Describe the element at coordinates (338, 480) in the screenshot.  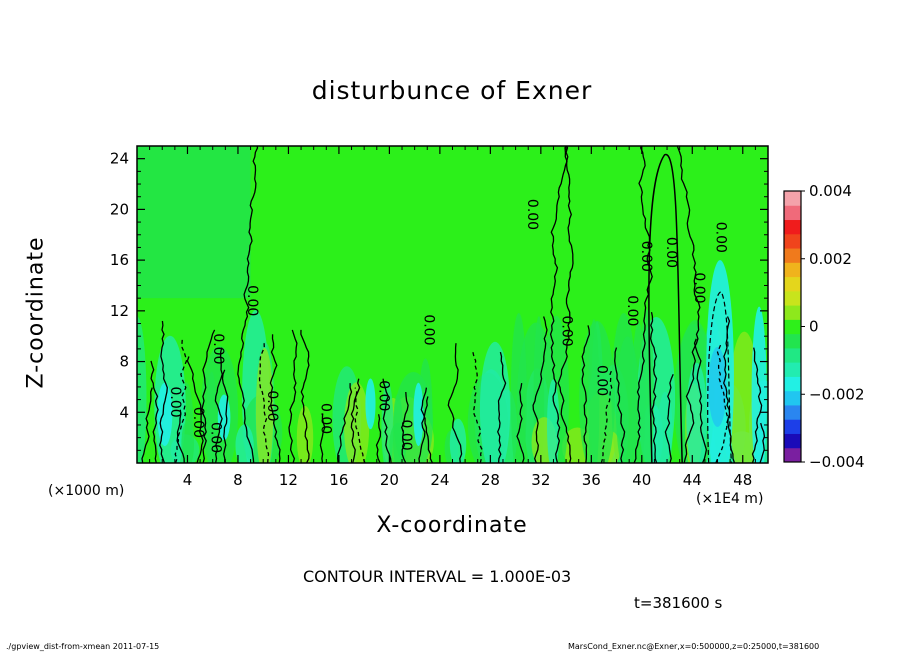
I see `x-tick-label: 16` at that location.